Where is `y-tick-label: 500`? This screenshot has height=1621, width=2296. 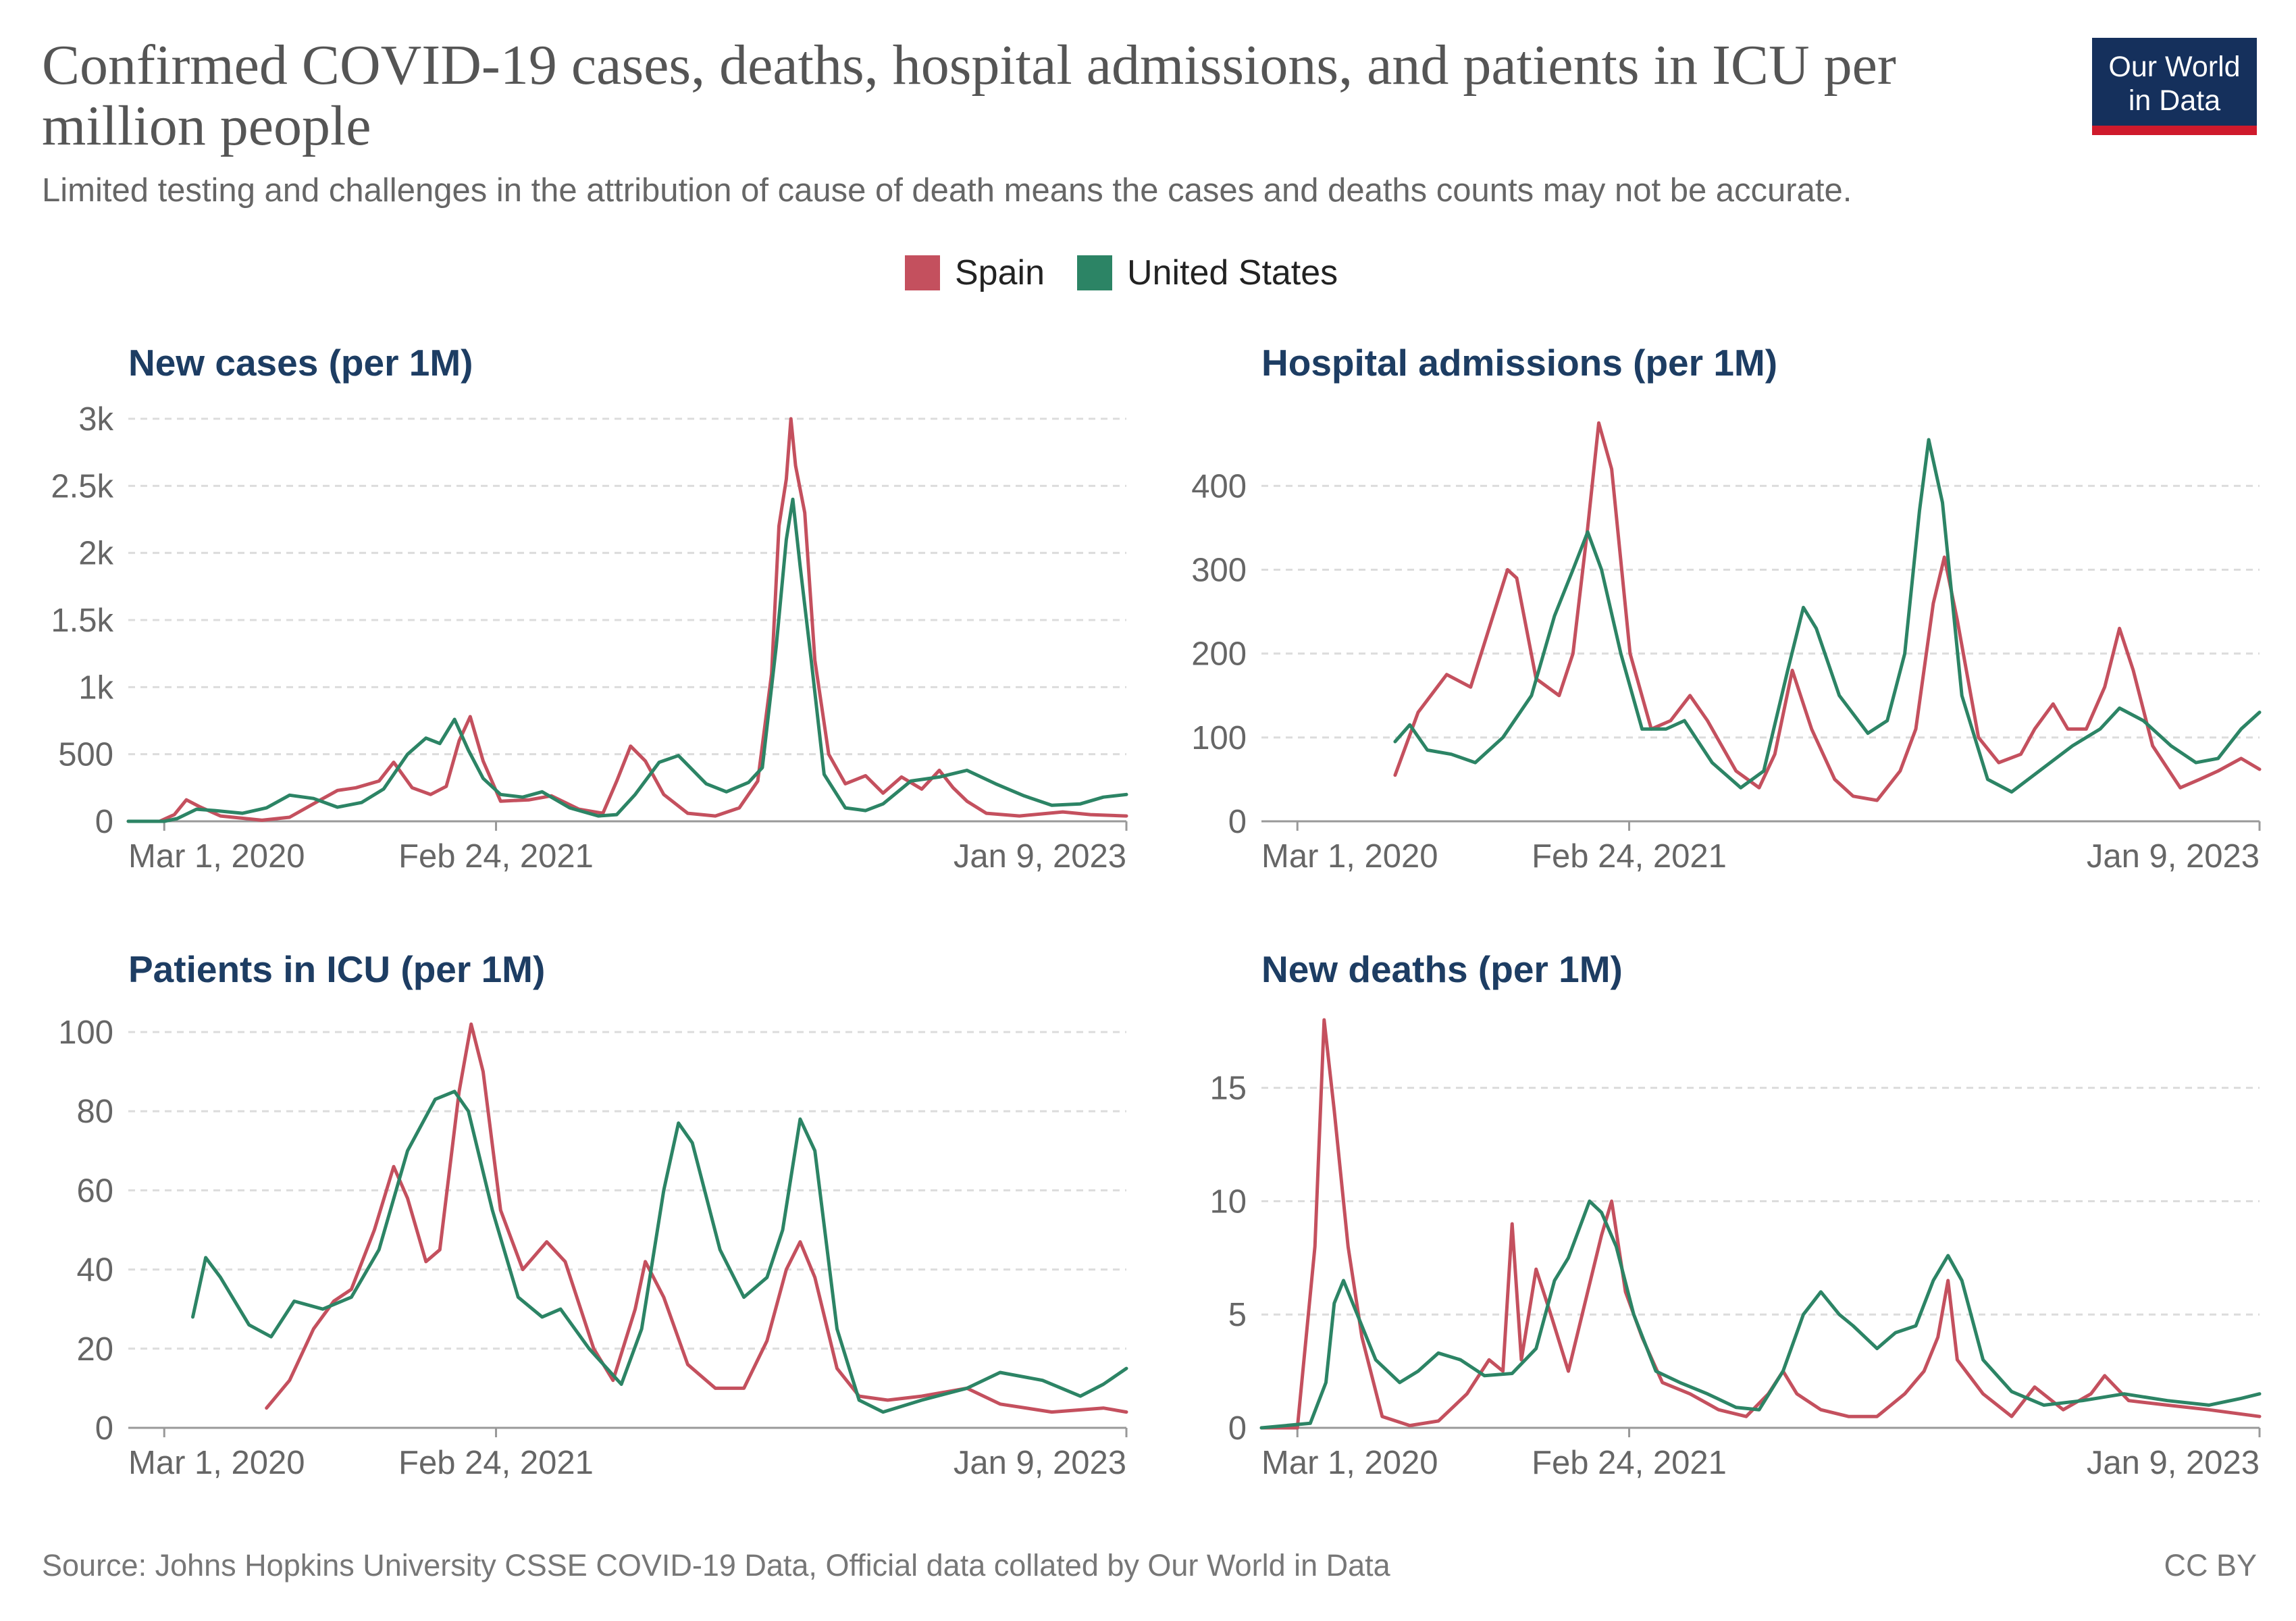 y-tick-label: 500 is located at coordinates (85, 755).